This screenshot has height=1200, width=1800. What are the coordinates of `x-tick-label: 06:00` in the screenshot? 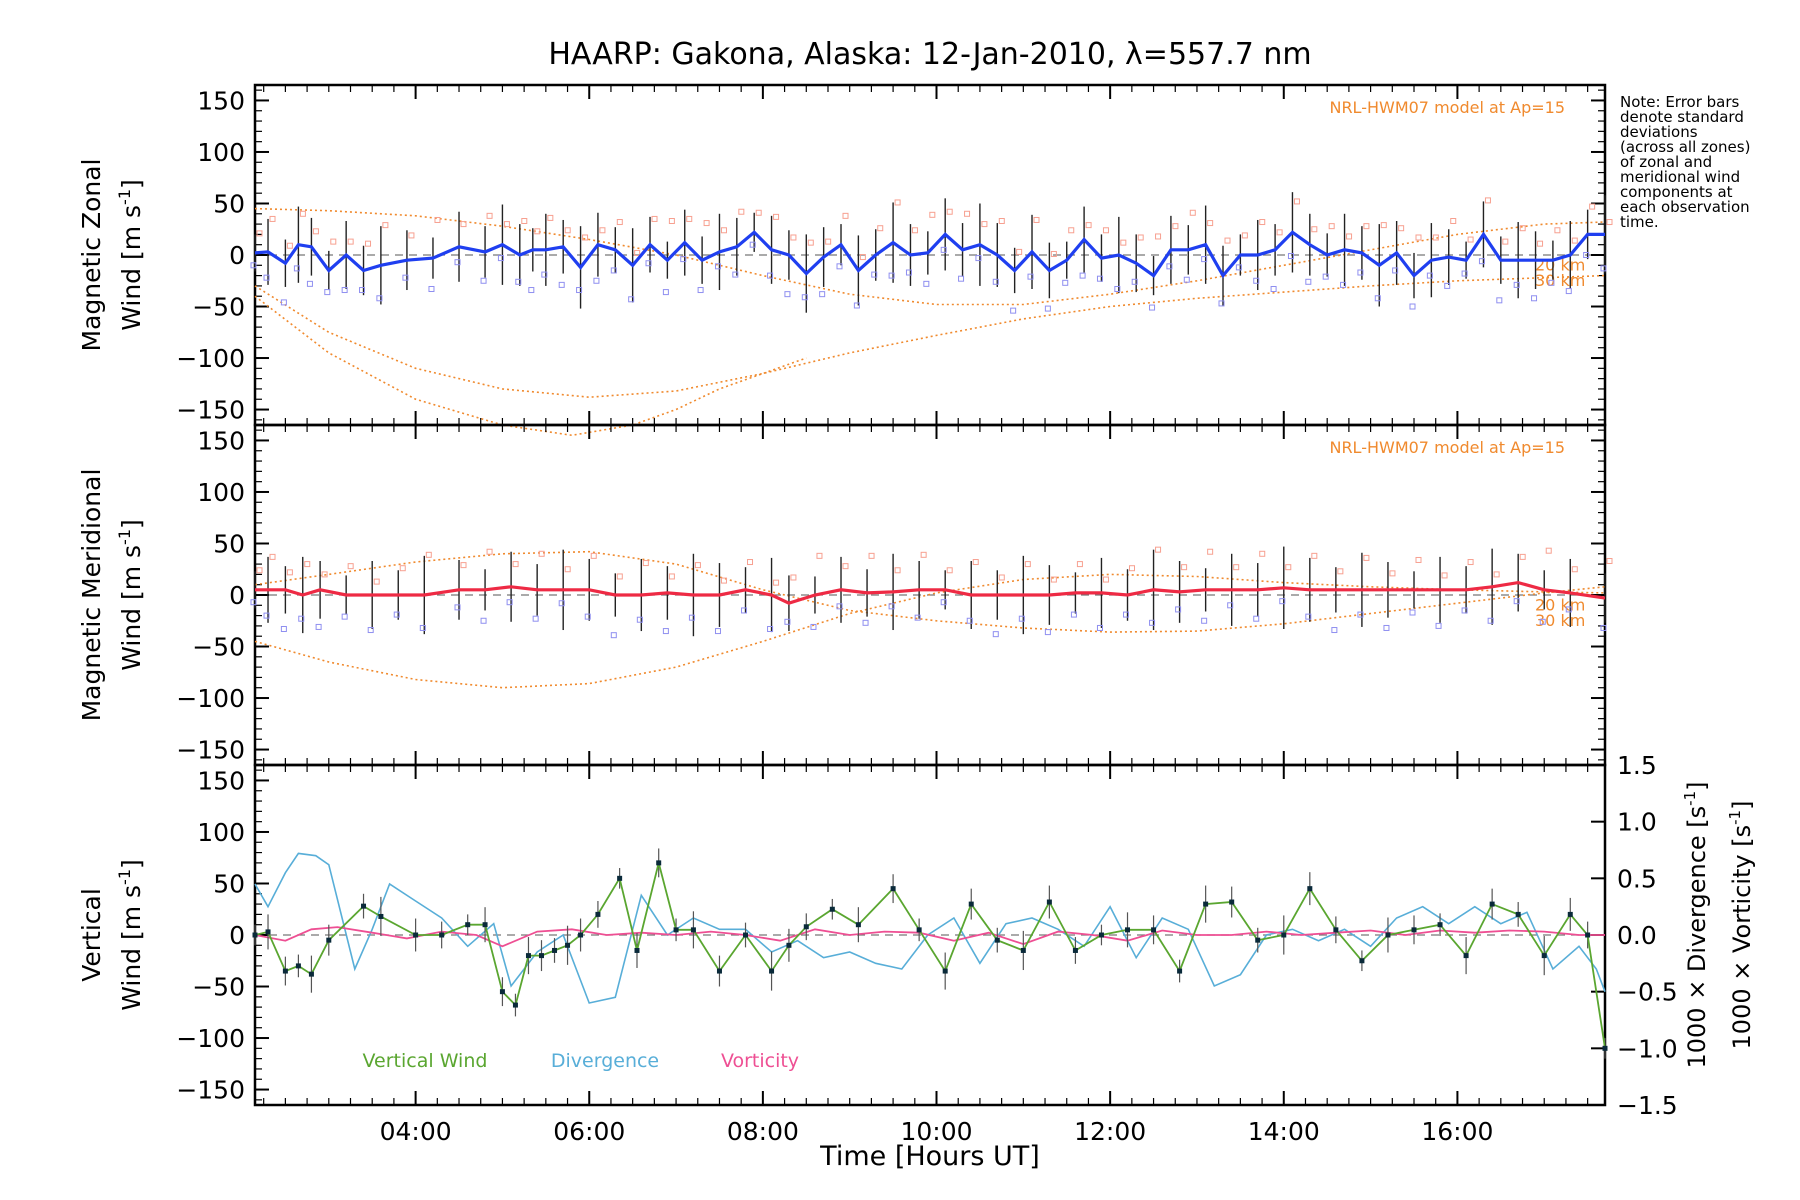 It's located at (589, 1131).